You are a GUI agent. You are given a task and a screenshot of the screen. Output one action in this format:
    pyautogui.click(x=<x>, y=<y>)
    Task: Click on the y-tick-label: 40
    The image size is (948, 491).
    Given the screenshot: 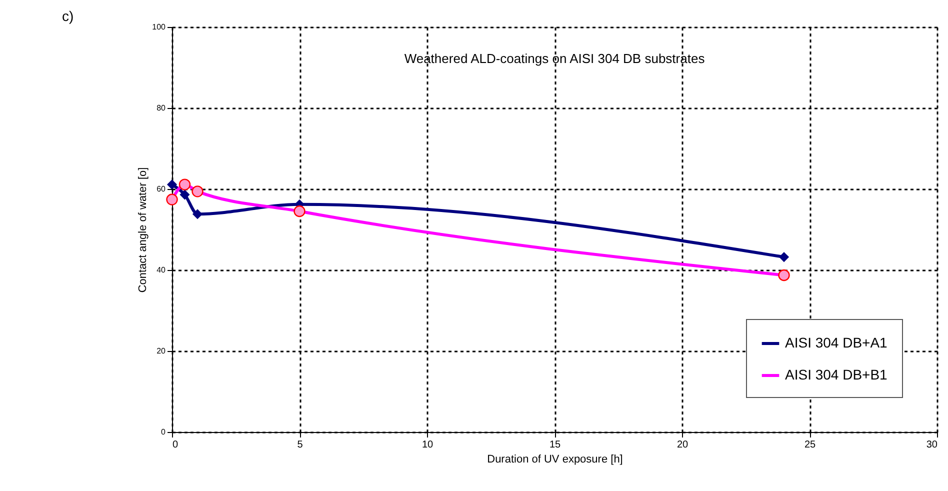 What is the action you would take?
    pyautogui.click(x=161, y=270)
    